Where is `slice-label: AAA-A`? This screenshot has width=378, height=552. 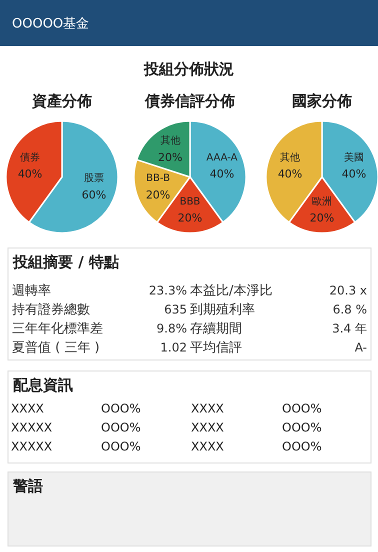 slice-label: AAA-A is located at coordinates (222, 158).